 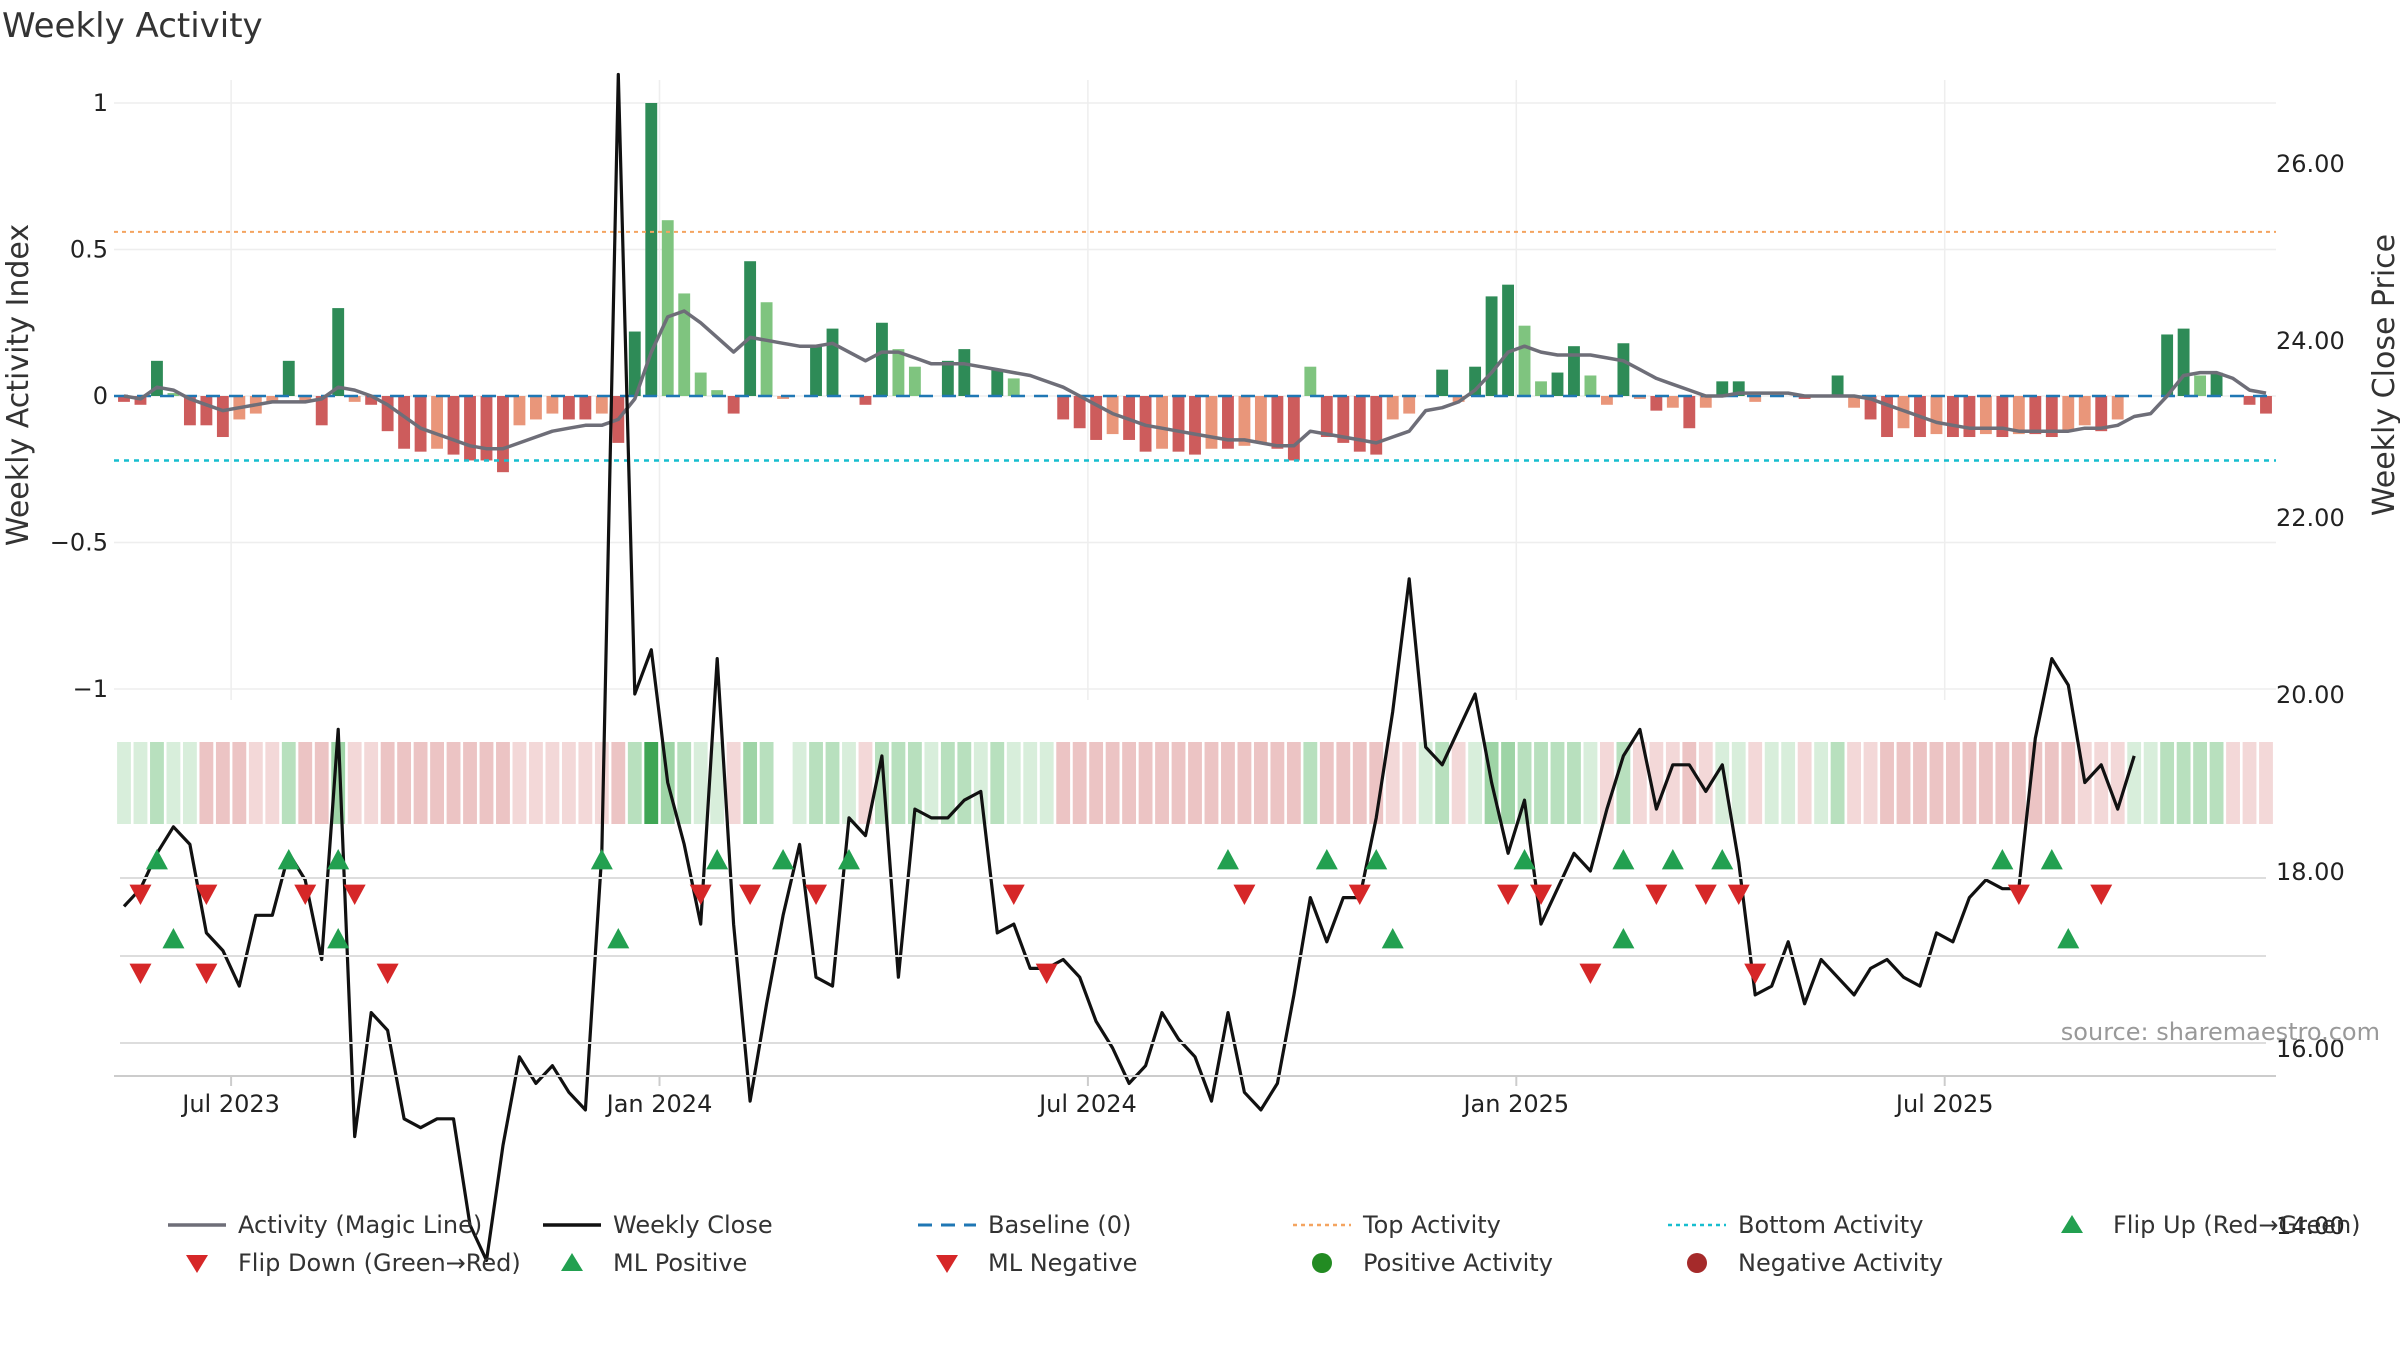 I want to click on y2-tick-label: 18.00, so click(x=2310, y=872).